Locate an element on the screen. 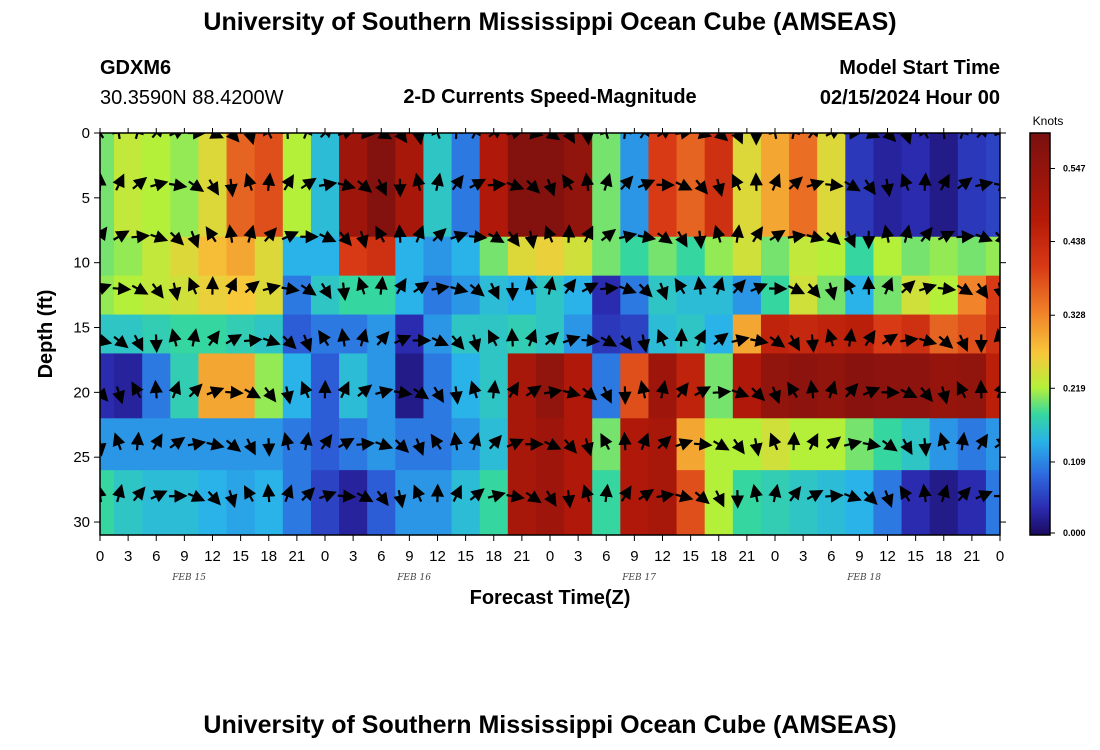 The height and width of the screenshot is (750, 1100). x-tick-label: 9 is located at coordinates (184, 556).